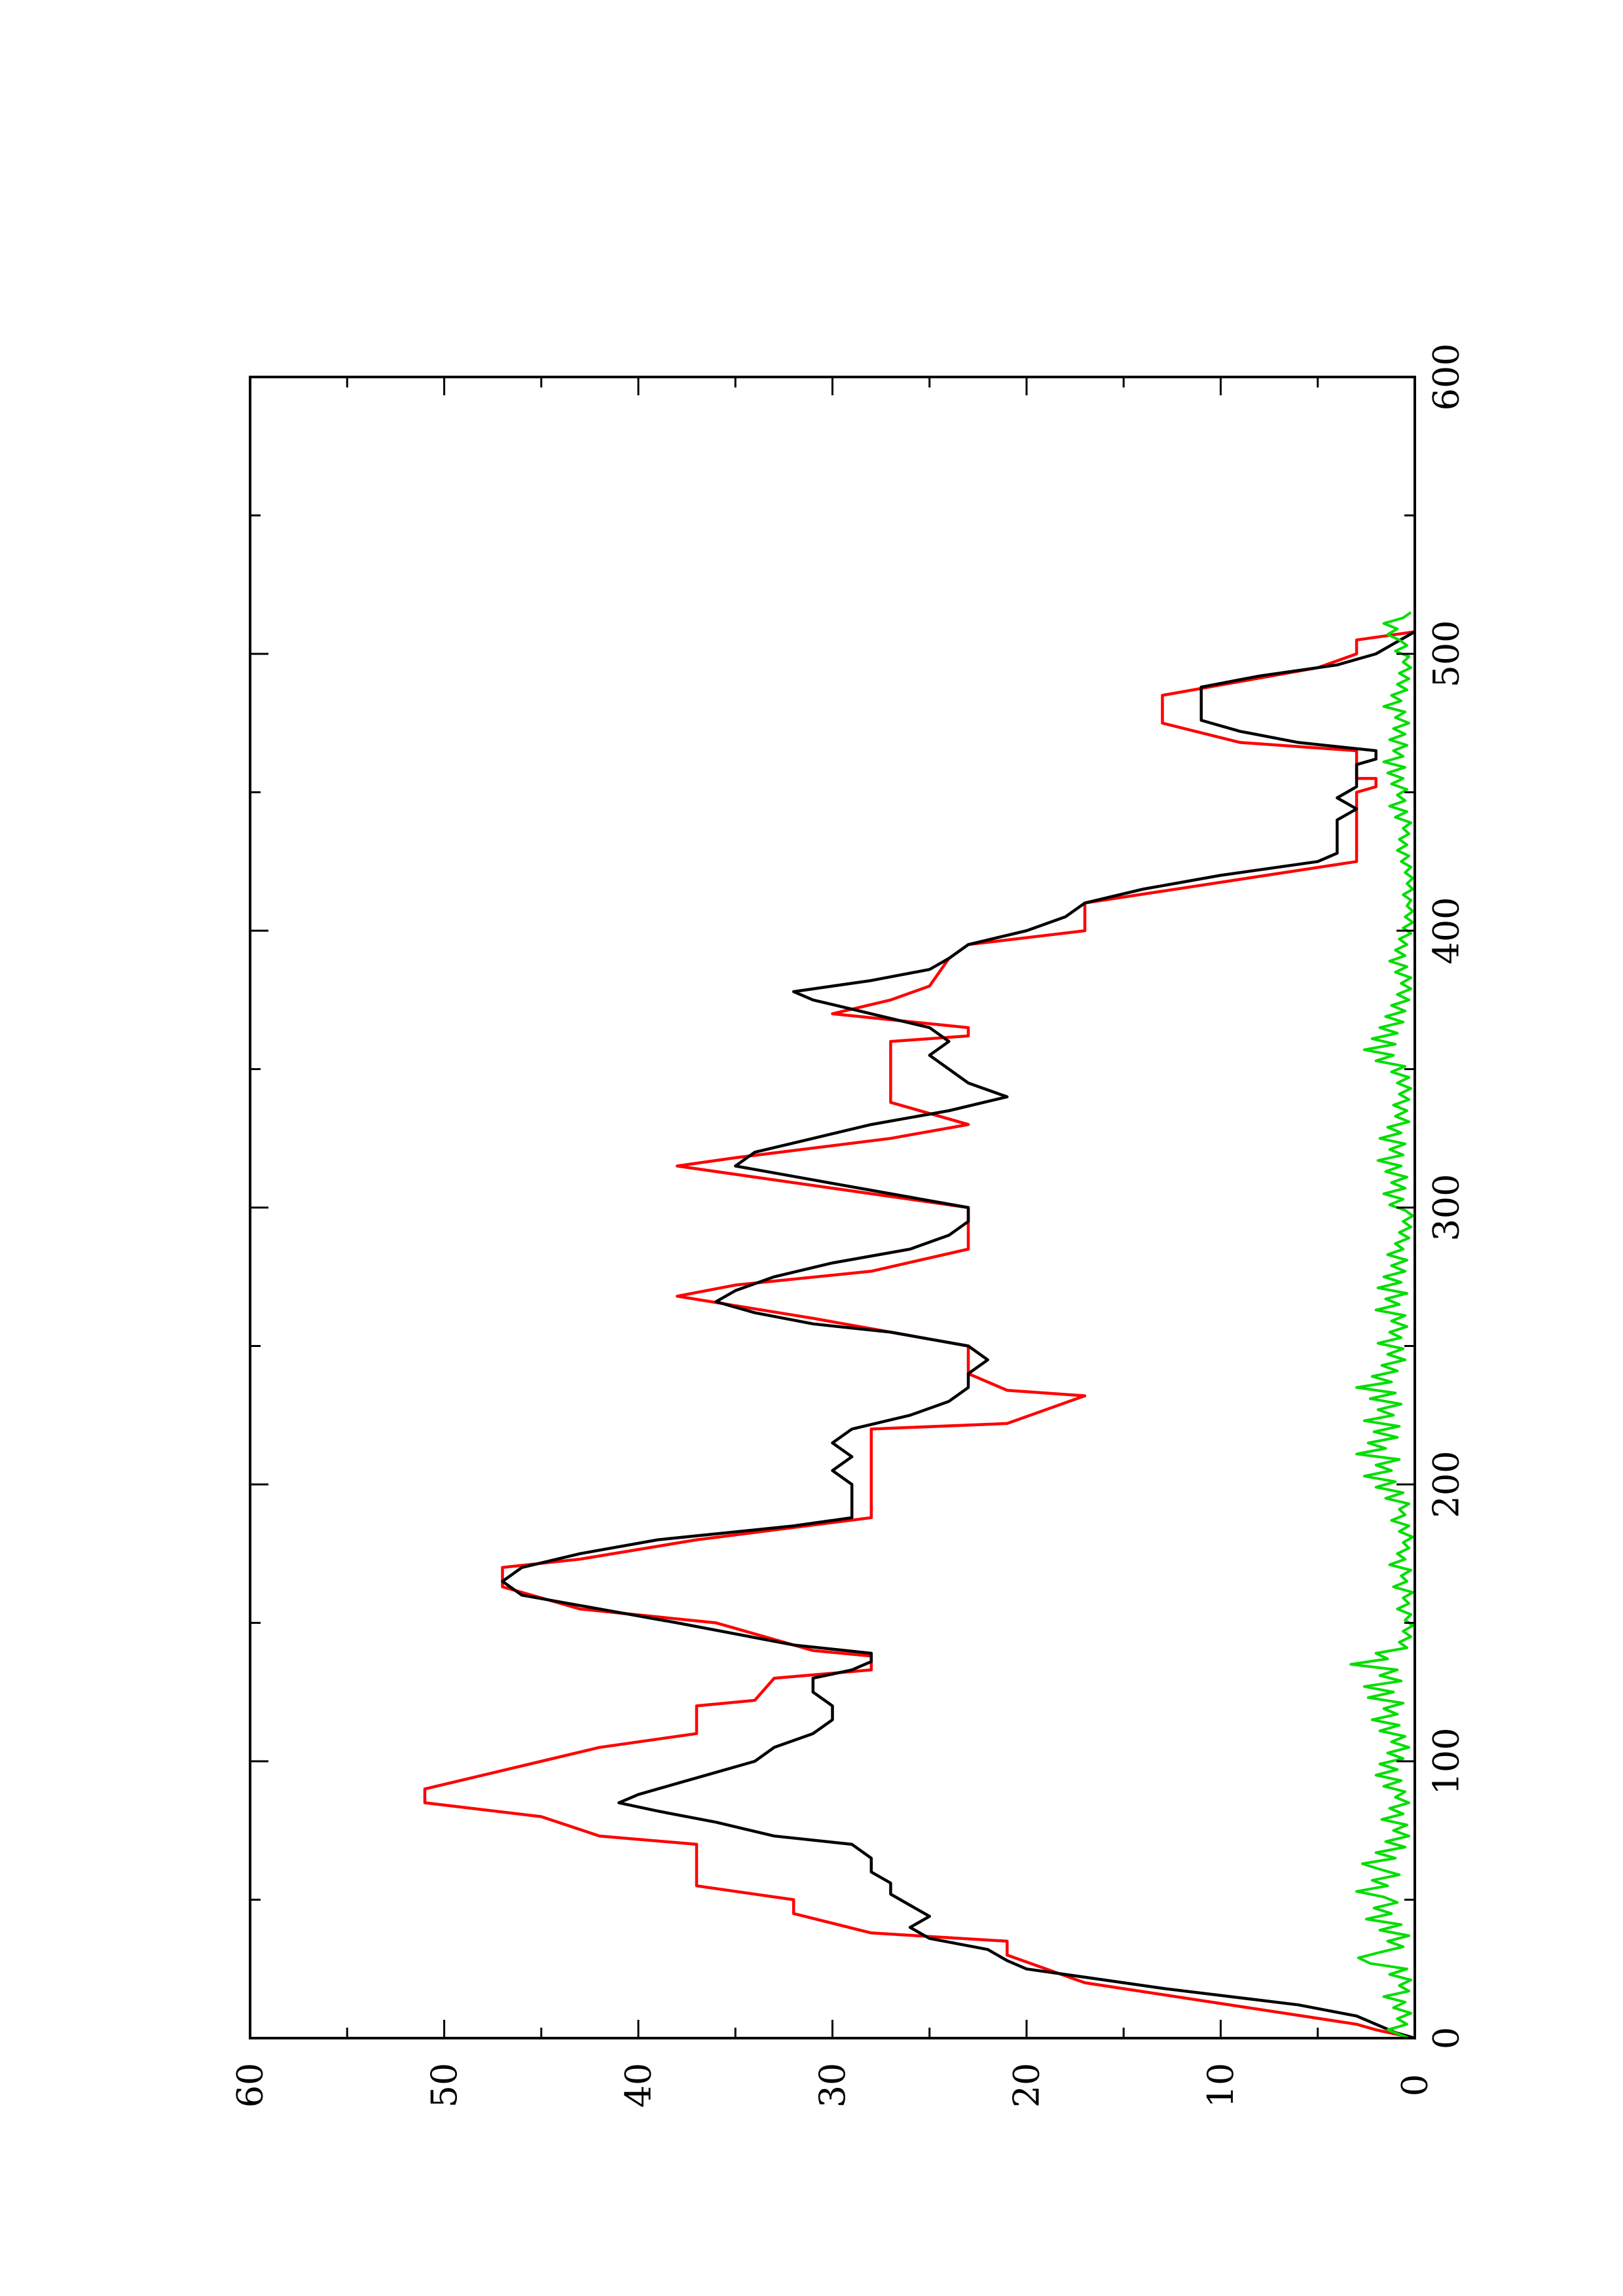 The width and height of the screenshot is (1623, 2296). I want to click on y-tick-label: 0, so click(1415, 2085).